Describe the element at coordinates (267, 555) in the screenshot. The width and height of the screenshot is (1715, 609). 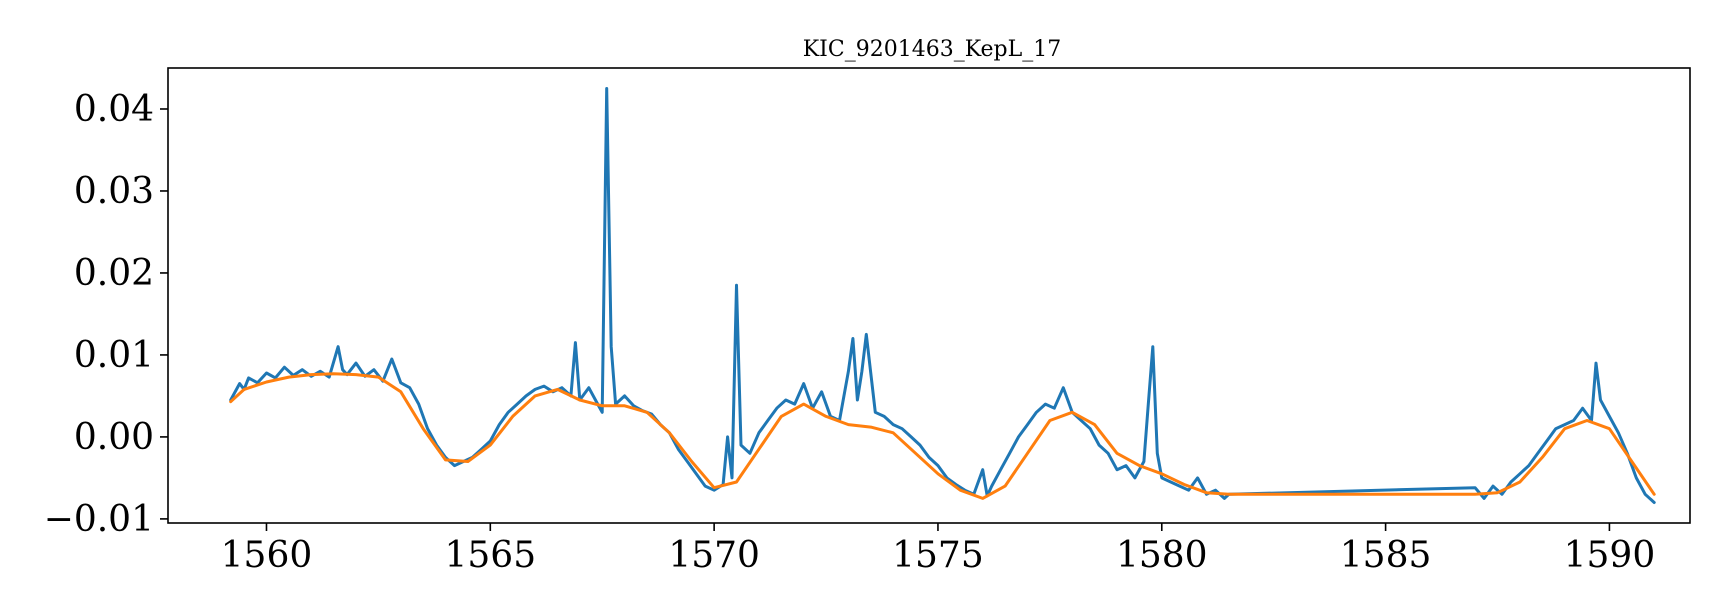
I see `x-tick-label: 1560` at that location.